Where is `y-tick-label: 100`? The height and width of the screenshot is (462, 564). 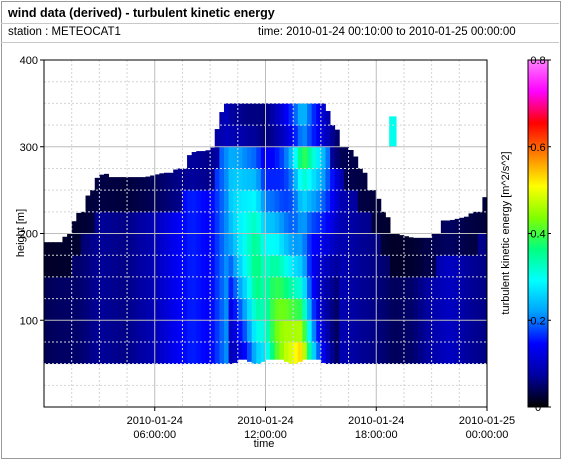 y-tick-label: 100 is located at coordinates (29, 321).